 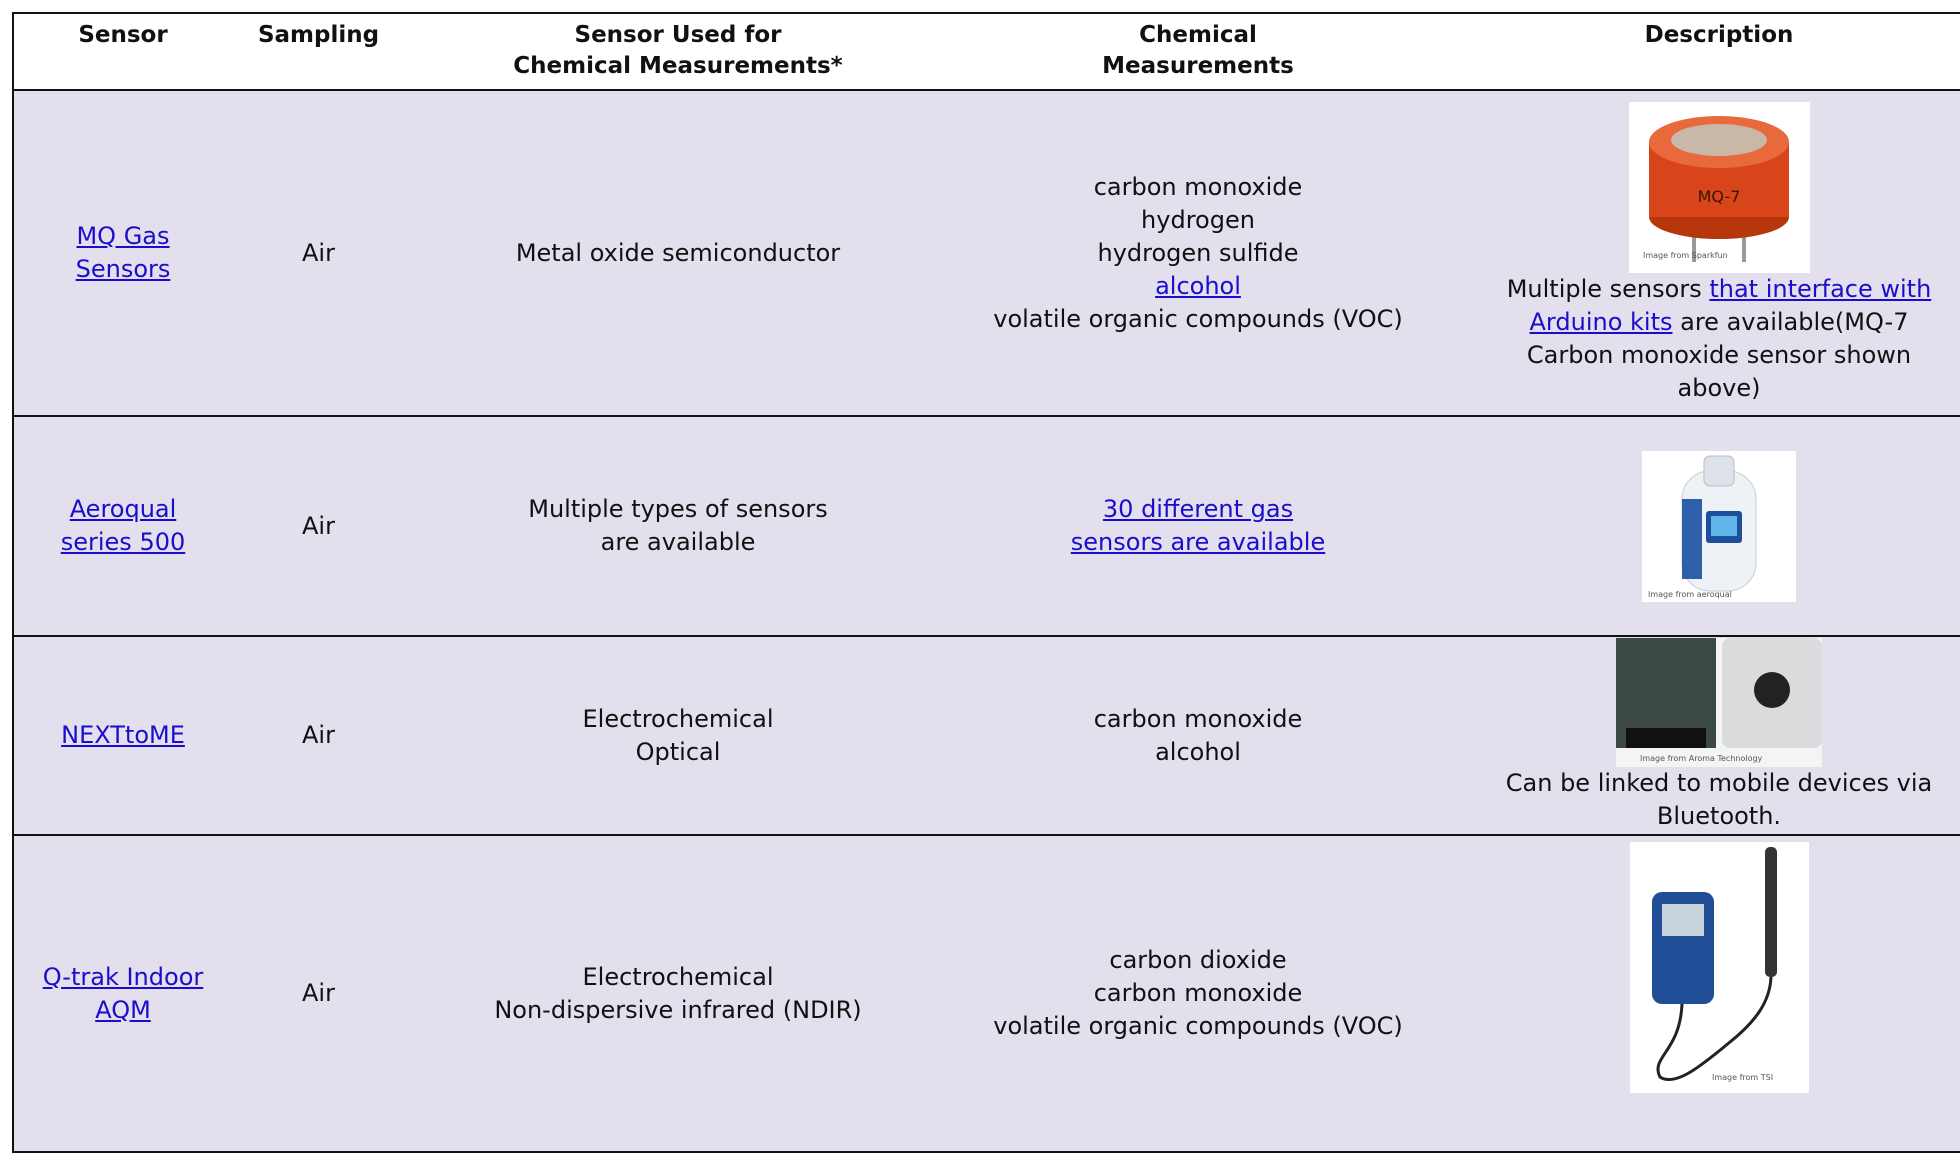 What do you see at coordinates (678, 542) in the screenshot?
I see `sensor-type: are available` at bounding box center [678, 542].